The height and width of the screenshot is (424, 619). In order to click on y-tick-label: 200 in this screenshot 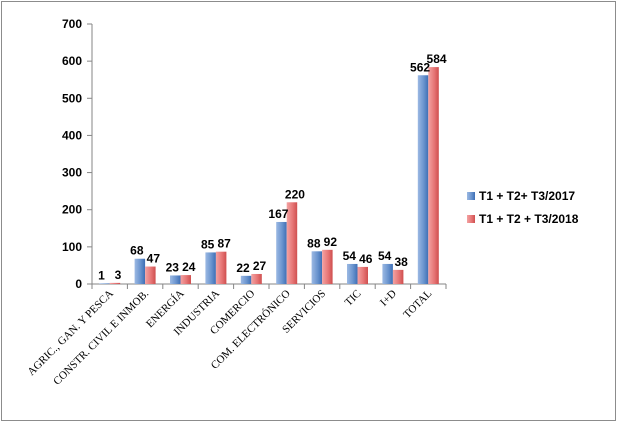, I will do `click(72, 210)`.